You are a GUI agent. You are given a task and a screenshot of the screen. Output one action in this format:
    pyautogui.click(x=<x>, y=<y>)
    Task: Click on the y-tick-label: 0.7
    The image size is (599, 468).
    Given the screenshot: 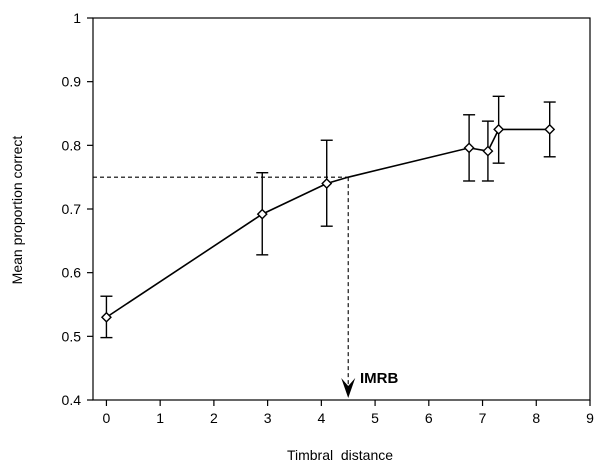 What is the action you would take?
    pyautogui.click(x=72, y=209)
    